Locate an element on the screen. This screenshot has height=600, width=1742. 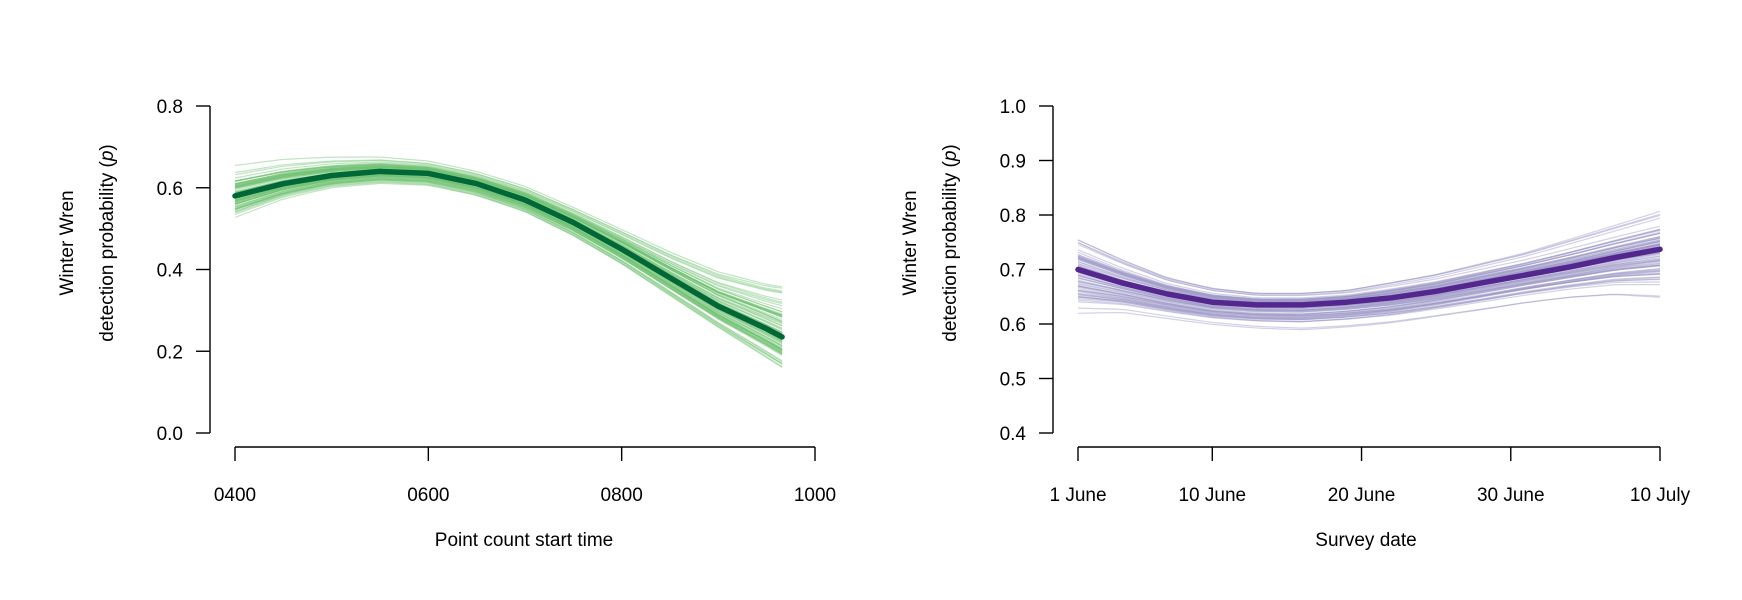
time-x-axis: 0400 0600 0800 1000 is located at coordinates (525, 476).